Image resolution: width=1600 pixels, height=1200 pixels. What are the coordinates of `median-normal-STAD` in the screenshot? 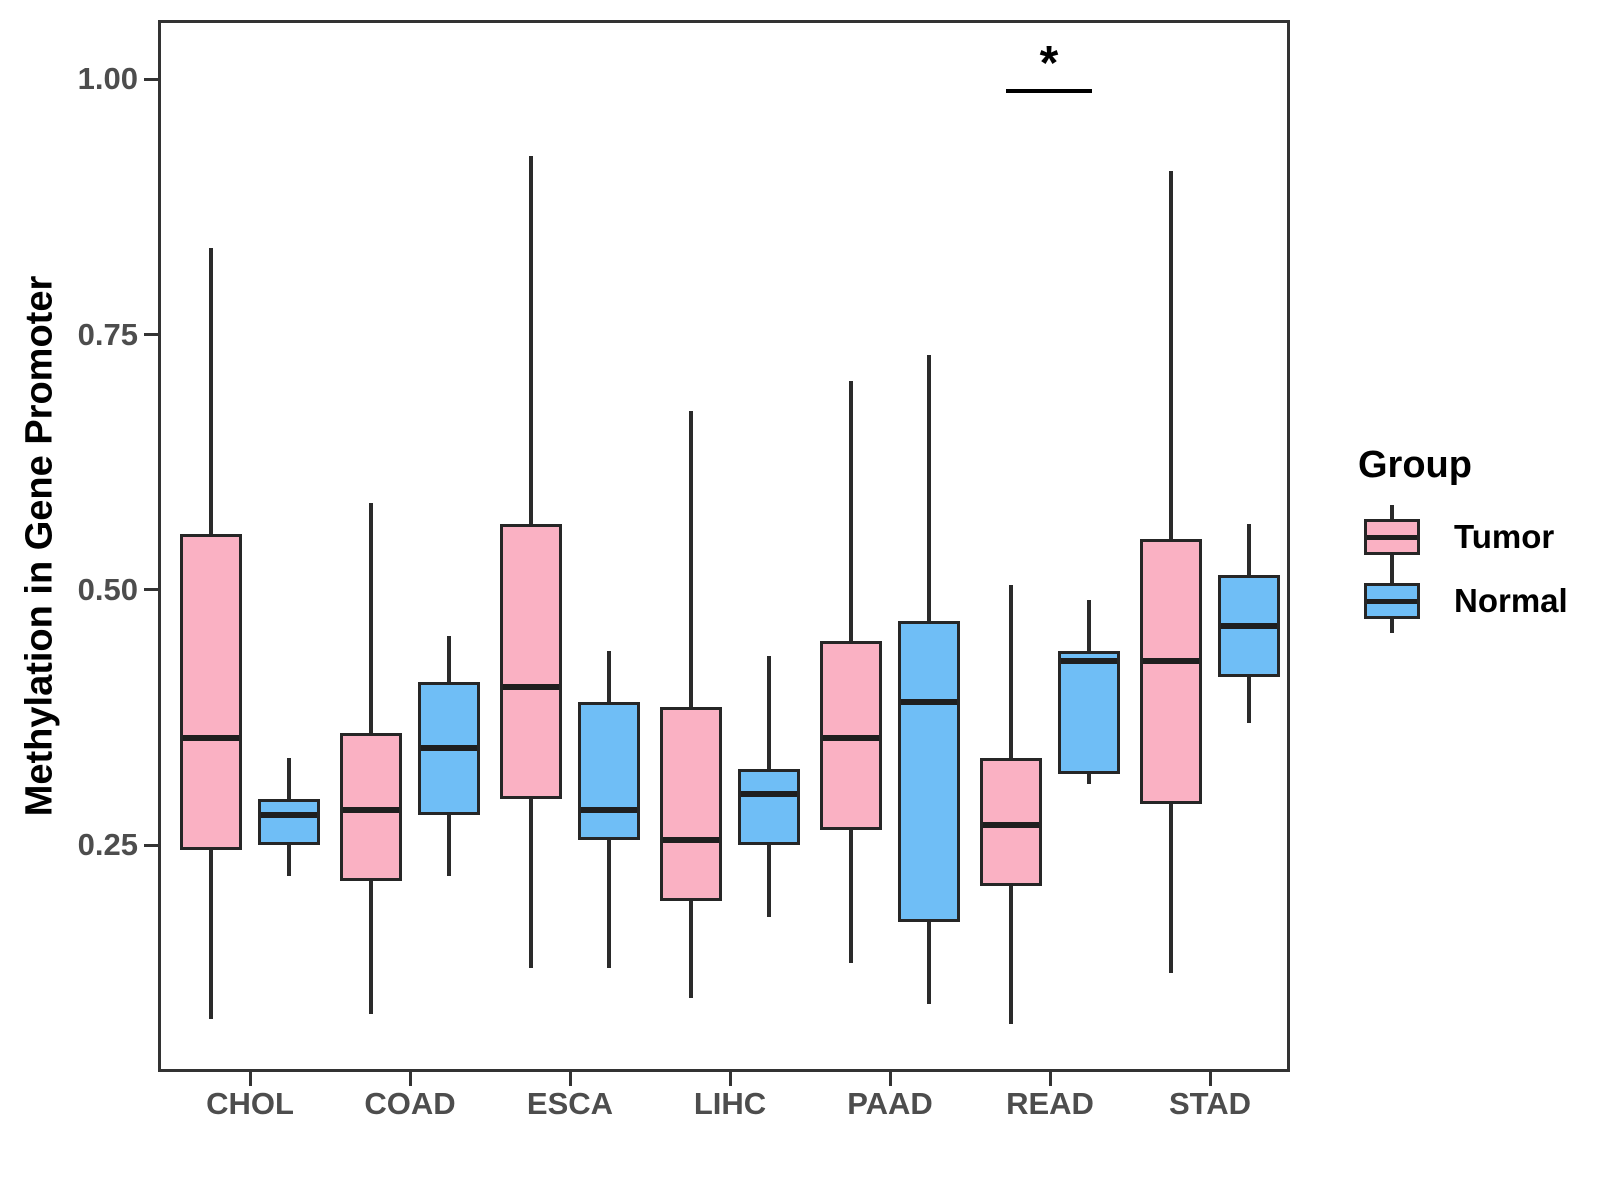 It's located at (1249, 625).